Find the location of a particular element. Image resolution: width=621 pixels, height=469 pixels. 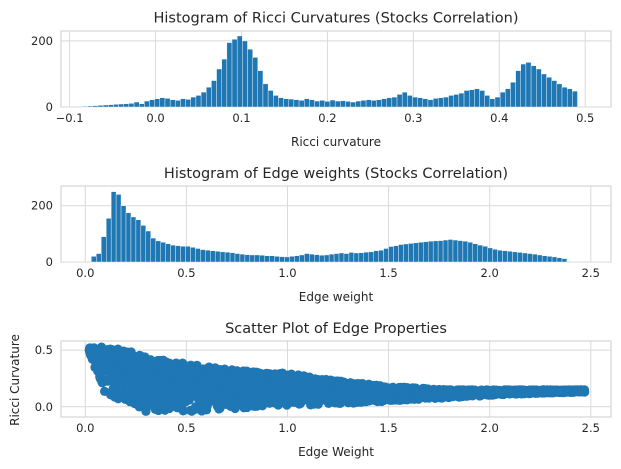

y-tick-labels: 0.0 0.5 is located at coordinates (44, 378).